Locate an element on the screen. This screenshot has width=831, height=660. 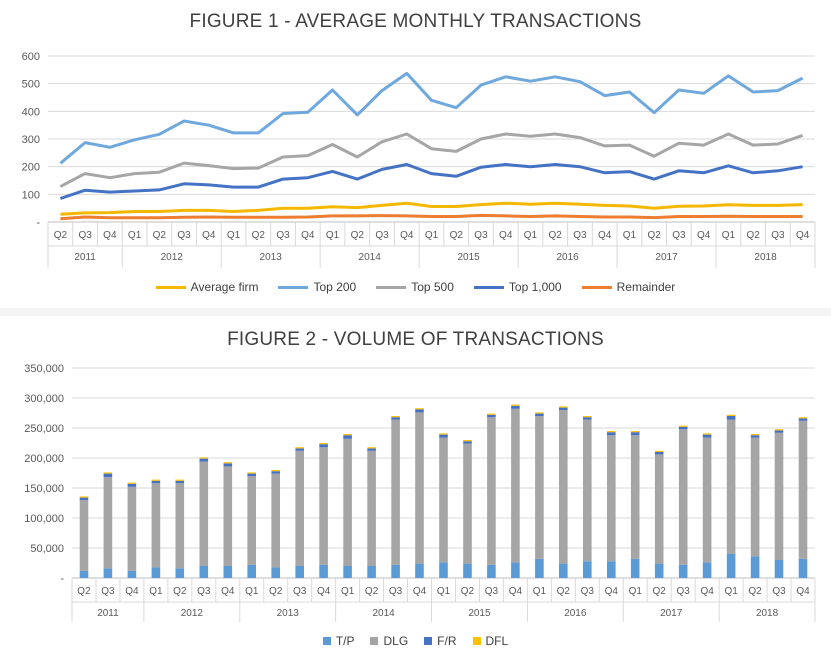
x-quarter-label-1: Q3 is located at coordinates (108, 591).